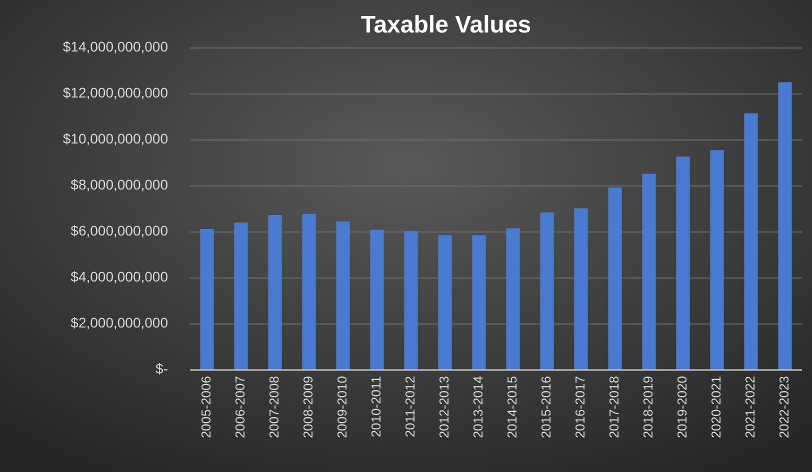  I want to click on x-tick-label: 2019-2020, so click(682, 407).